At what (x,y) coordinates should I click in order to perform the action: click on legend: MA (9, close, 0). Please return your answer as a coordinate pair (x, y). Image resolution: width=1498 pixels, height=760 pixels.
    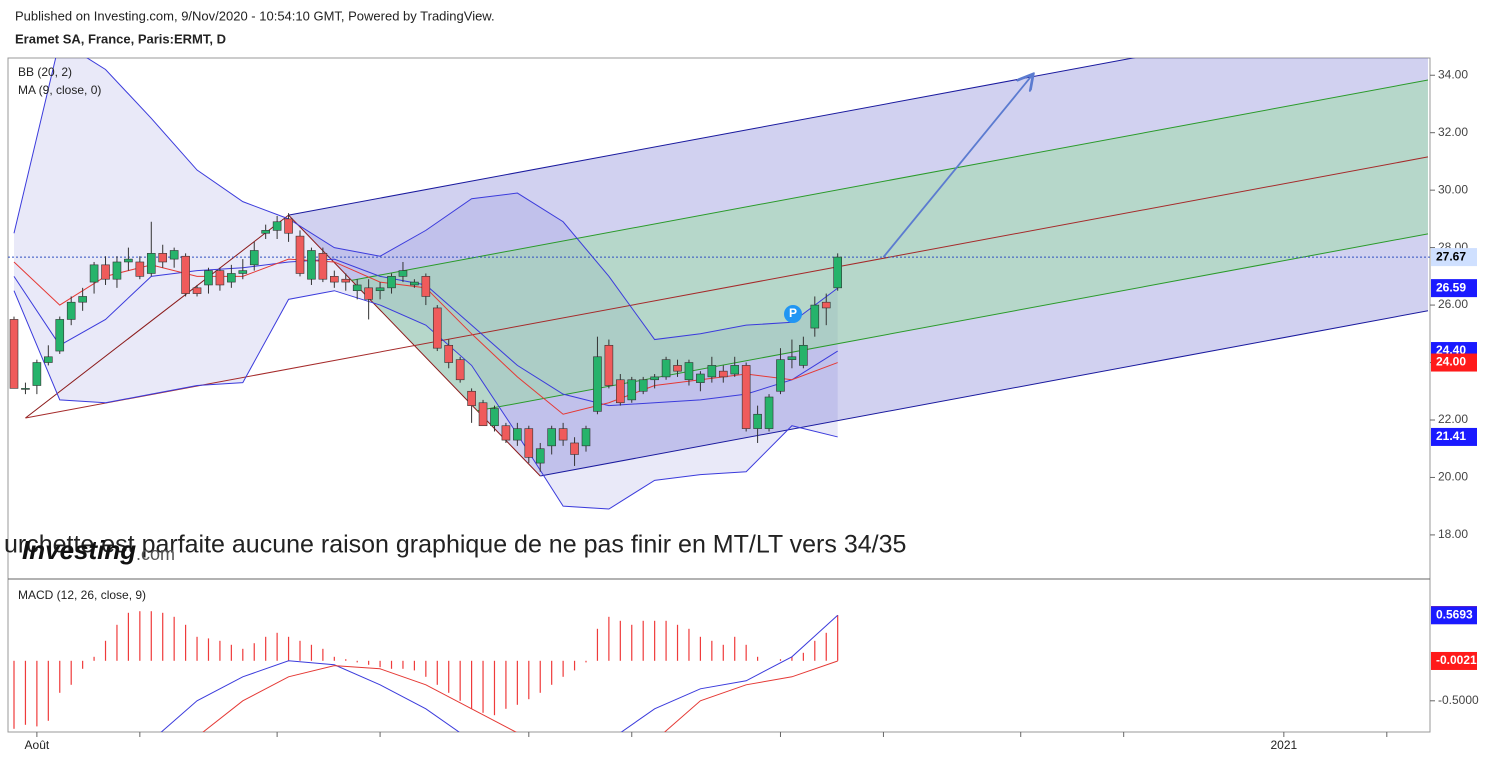
    Looking at the image, I should click on (59, 90).